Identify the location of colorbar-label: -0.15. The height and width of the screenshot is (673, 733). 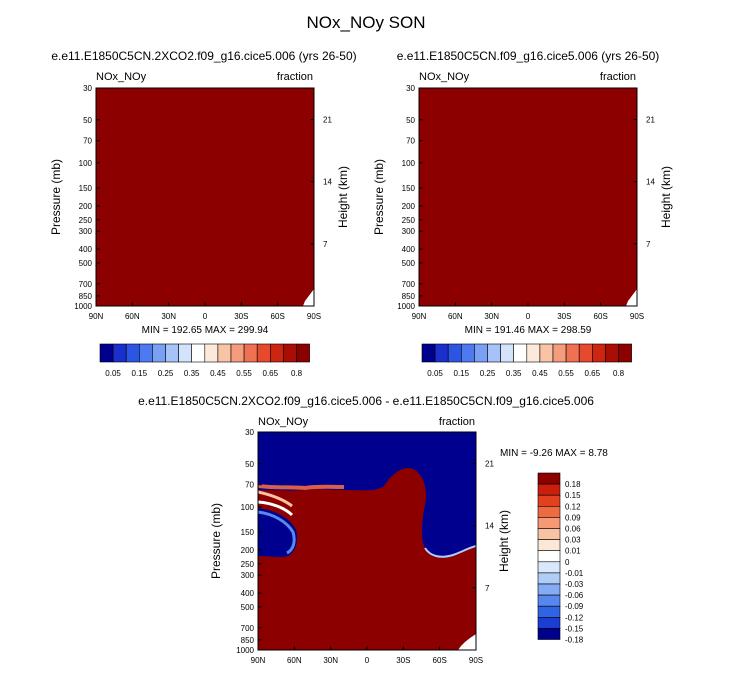
(574, 628).